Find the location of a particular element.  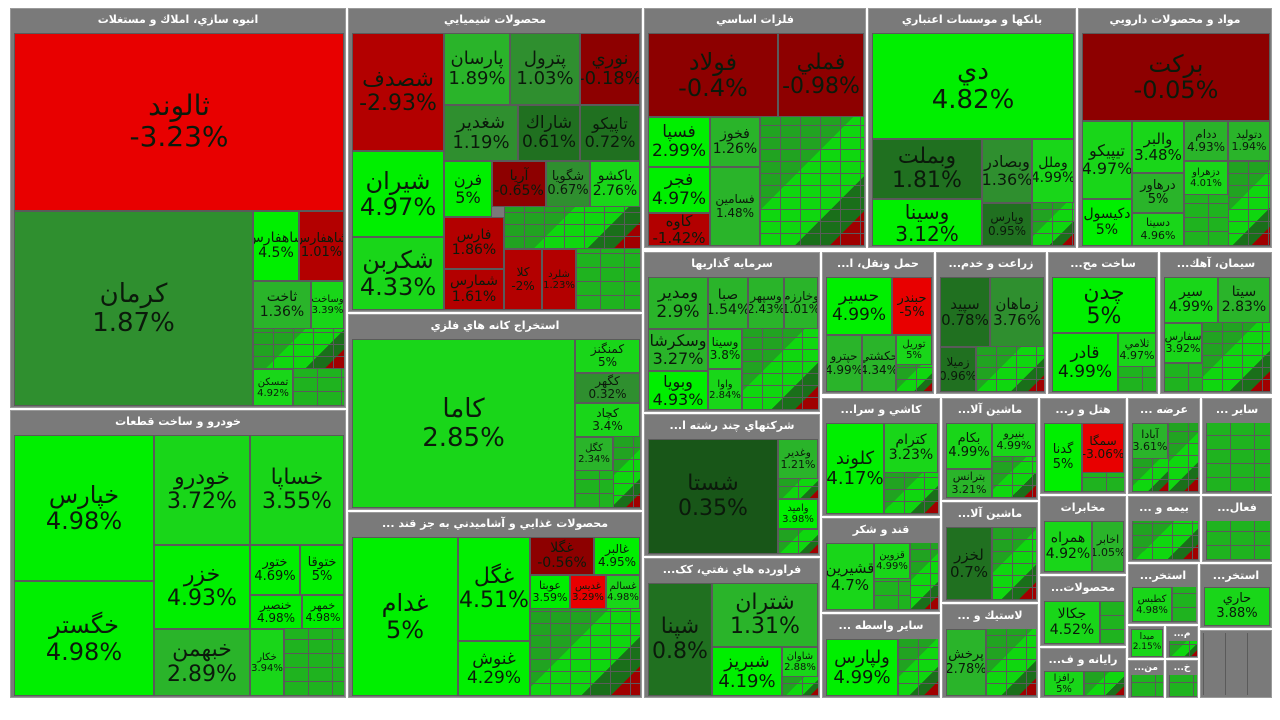

stock-tile: شاهفارس 4.5% is located at coordinates (276, 246).